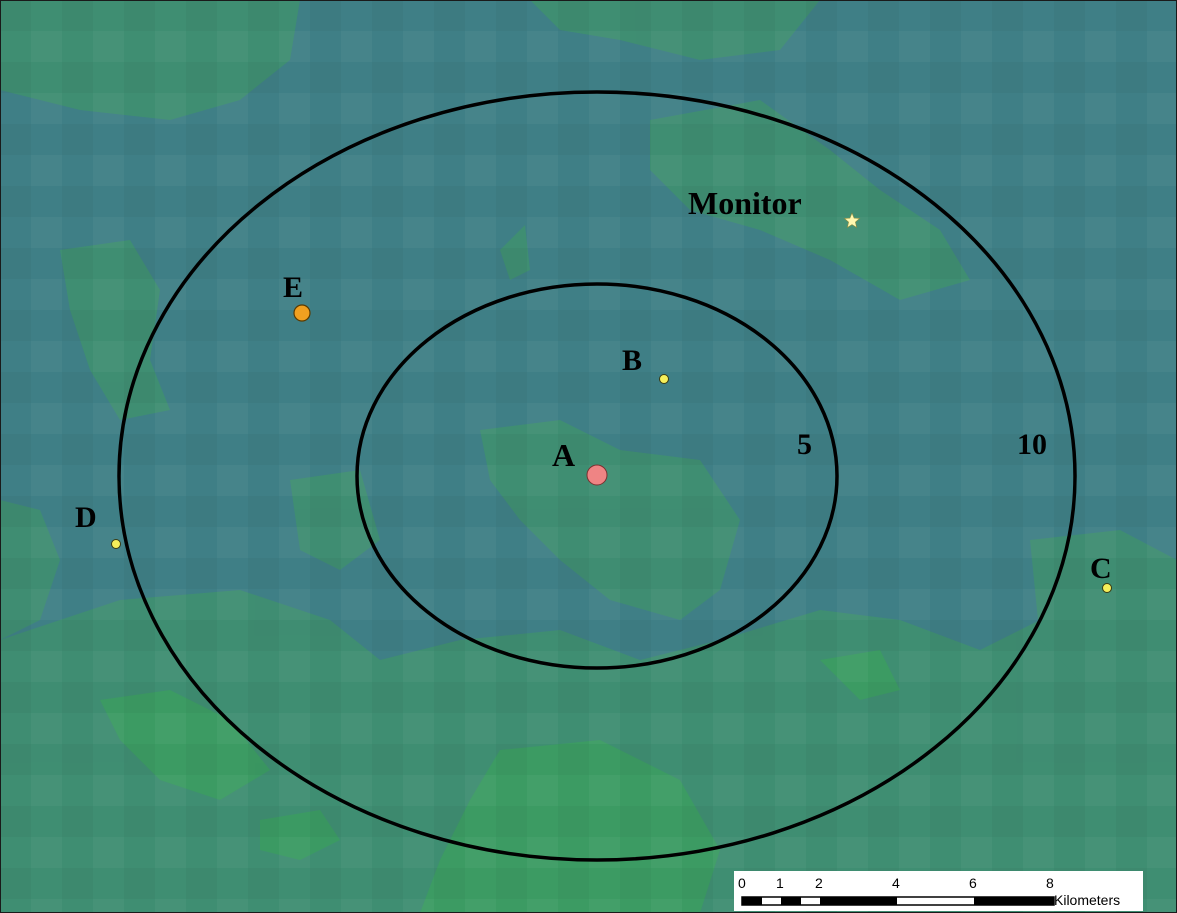 This screenshot has height=913, width=1177. What do you see at coordinates (973, 883) in the screenshot?
I see `scale-tick-6: 6` at bounding box center [973, 883].